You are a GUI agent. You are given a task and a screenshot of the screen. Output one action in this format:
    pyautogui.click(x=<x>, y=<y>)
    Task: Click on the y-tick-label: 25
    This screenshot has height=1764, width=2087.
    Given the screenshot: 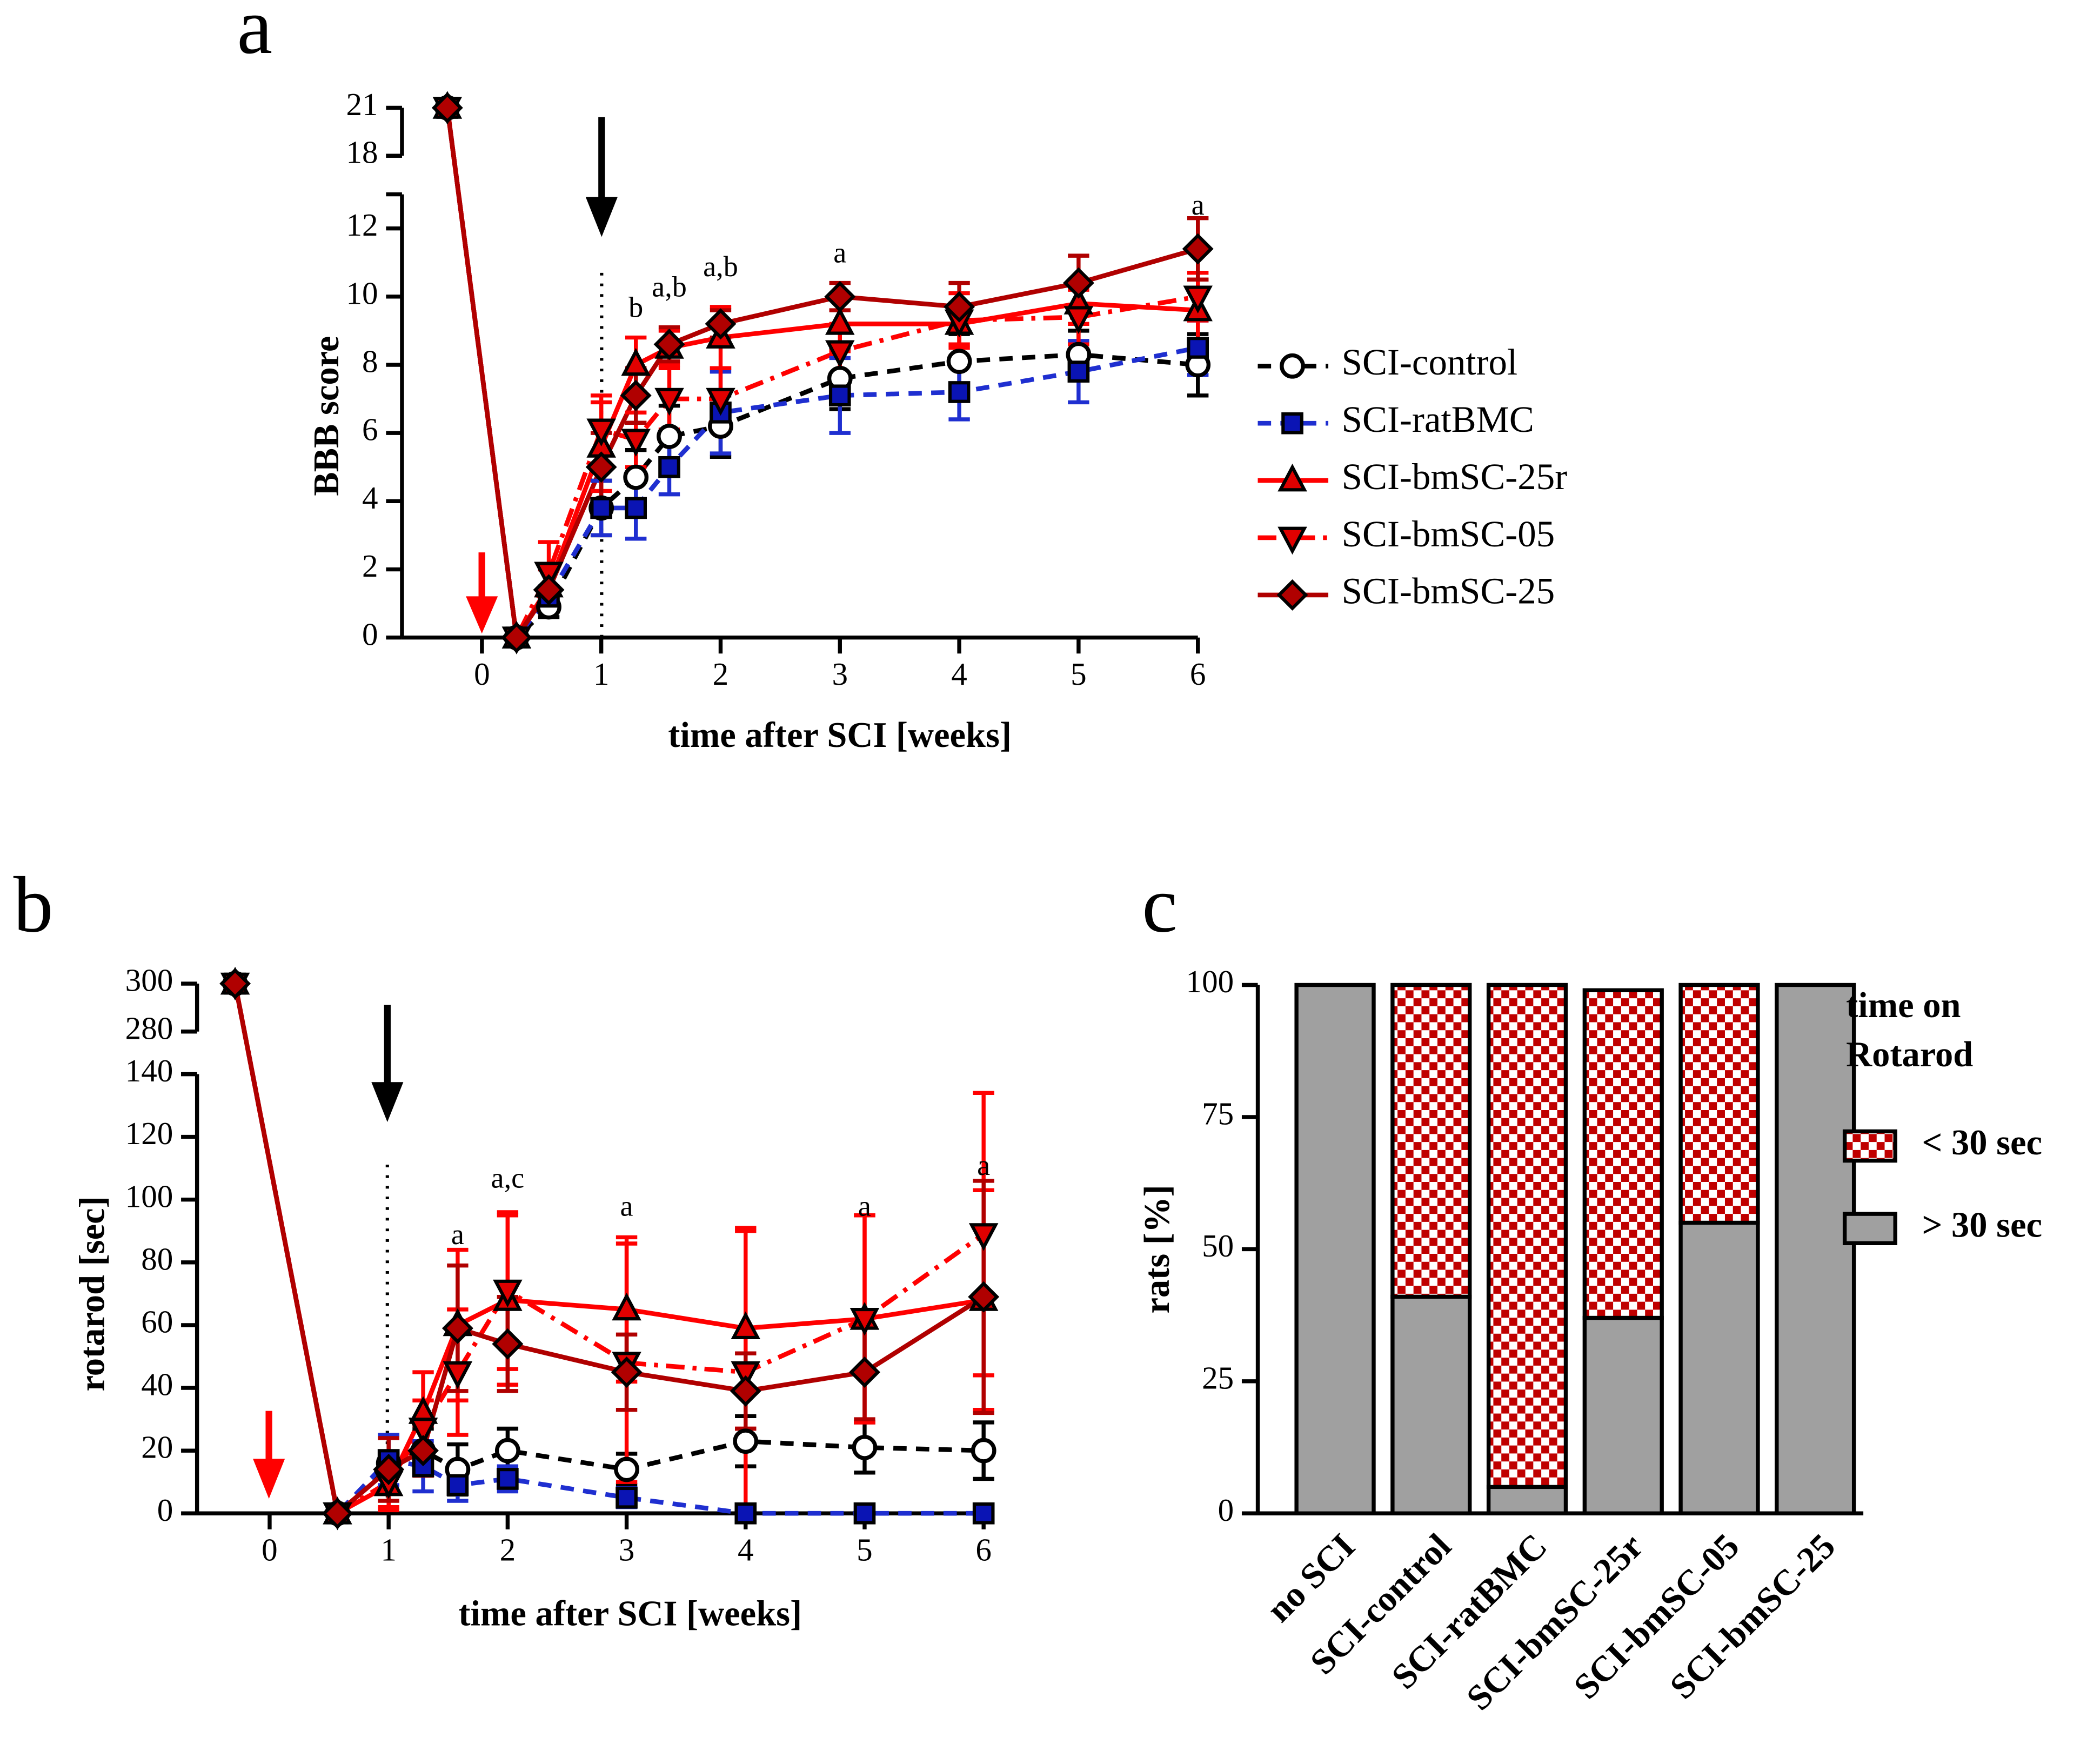 What is the action you would take?
    pyautogui.click(x=1218, y=1377)
    